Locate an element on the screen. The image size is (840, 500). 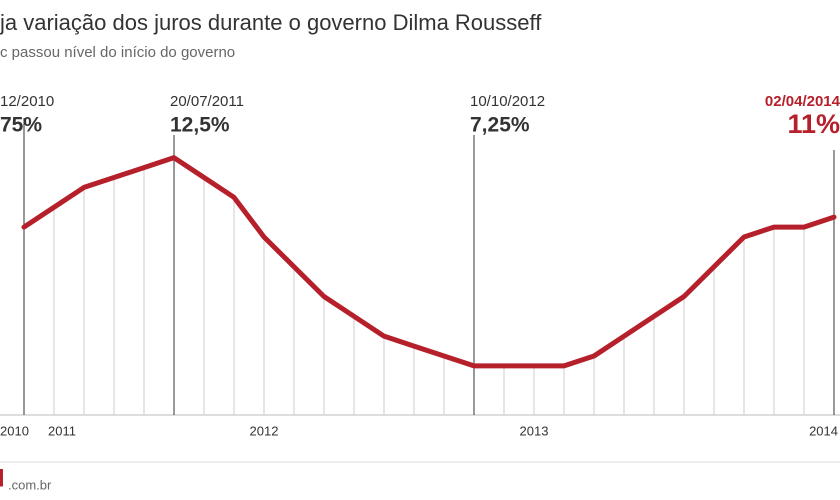
chart-subtitle: c passou nível do início do governo is located at coordinates (117, 52).